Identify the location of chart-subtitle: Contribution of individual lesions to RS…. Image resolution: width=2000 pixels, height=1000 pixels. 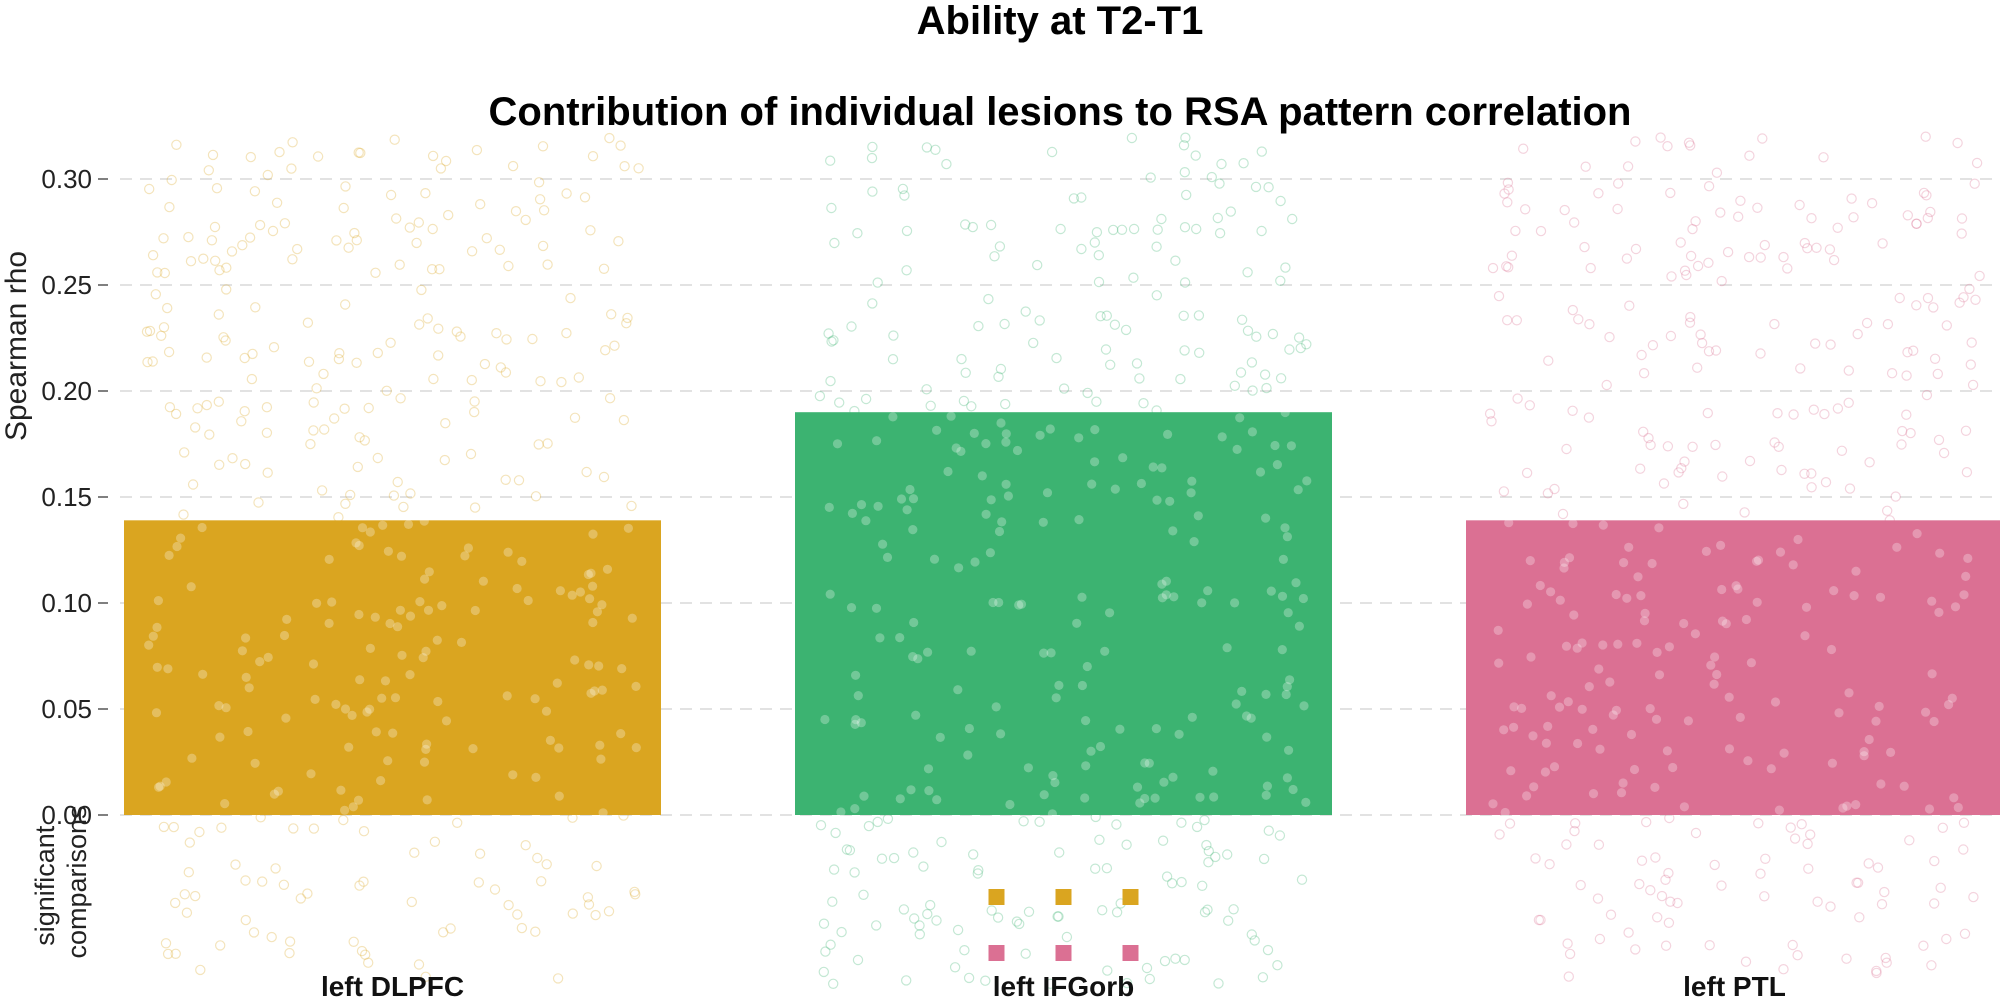
(1060, 112).